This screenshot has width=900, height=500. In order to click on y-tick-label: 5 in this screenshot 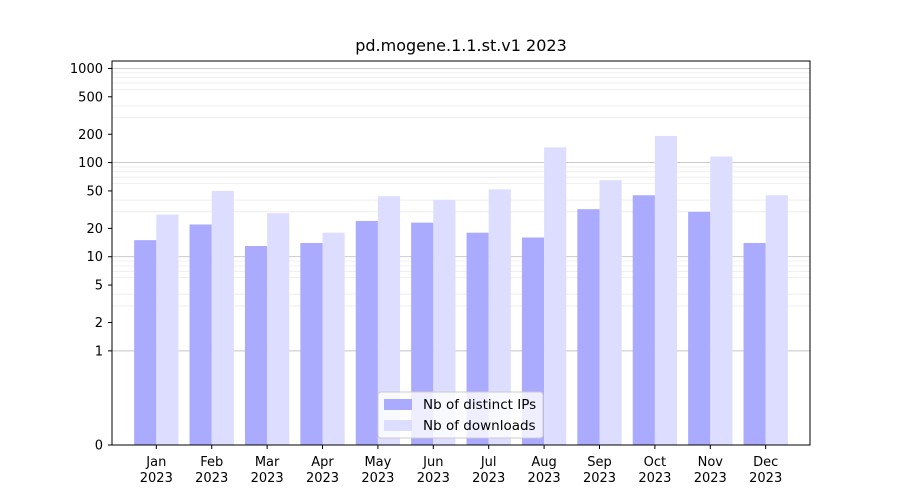, I will do `click(99, 286)`.